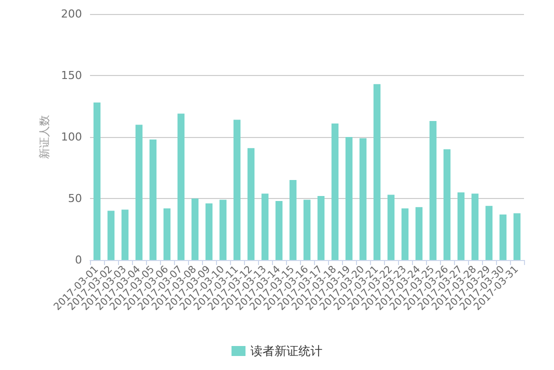 Image resolution: width=554 pixels, height=370 pixels. I want to click on y-tick-label: 100, so click(71, 137).